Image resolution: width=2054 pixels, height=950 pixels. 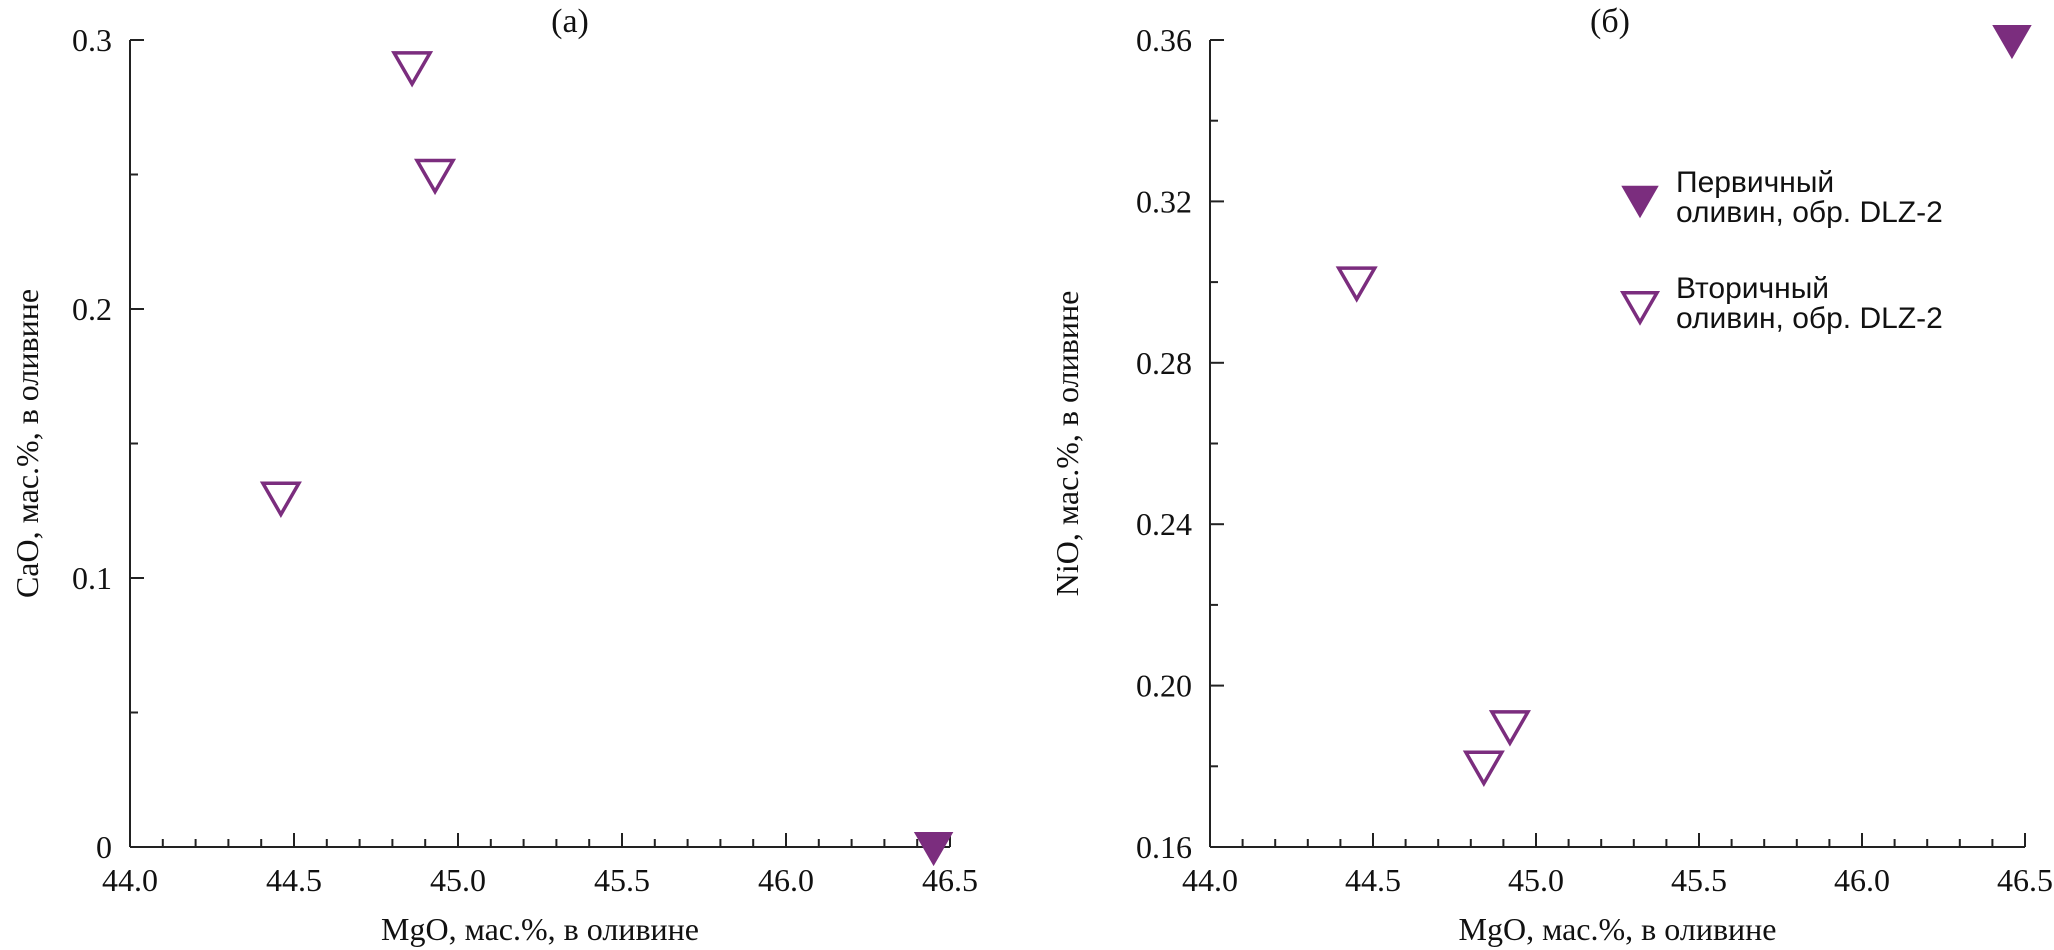 What do you see at coordinates (1610, 21) in the screenshot?
I see `panel-title: (б)` at bounding box center [1610, 21].